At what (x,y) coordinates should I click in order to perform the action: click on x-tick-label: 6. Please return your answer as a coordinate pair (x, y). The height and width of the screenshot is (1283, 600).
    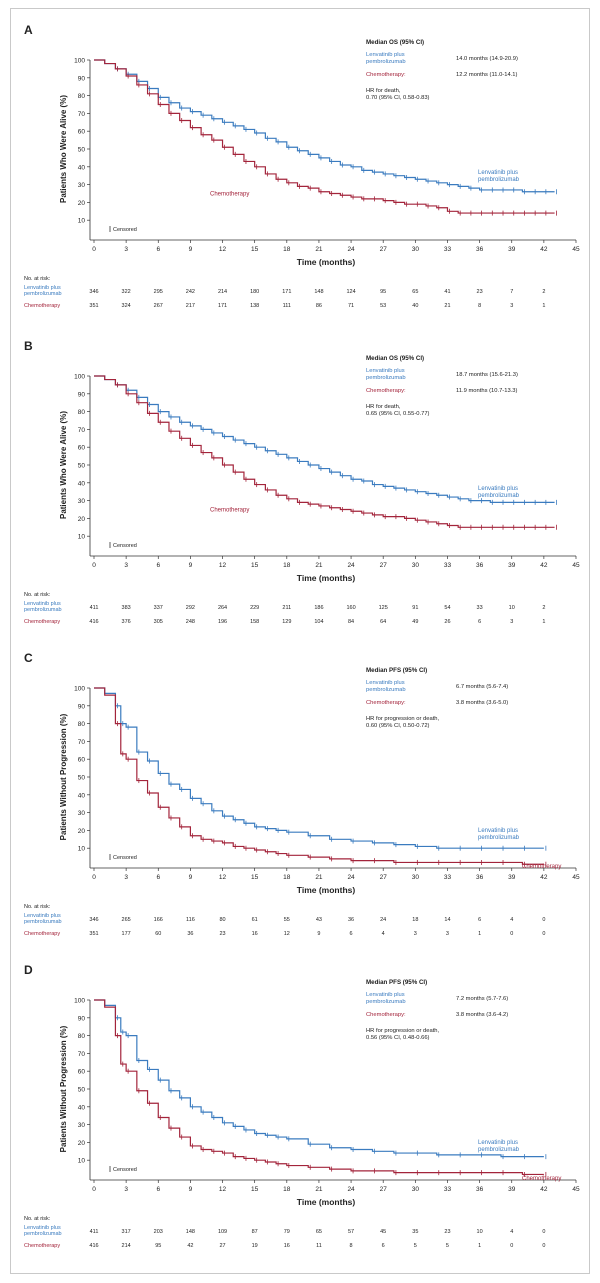
    Looking at the image, I should click on (158, 565).